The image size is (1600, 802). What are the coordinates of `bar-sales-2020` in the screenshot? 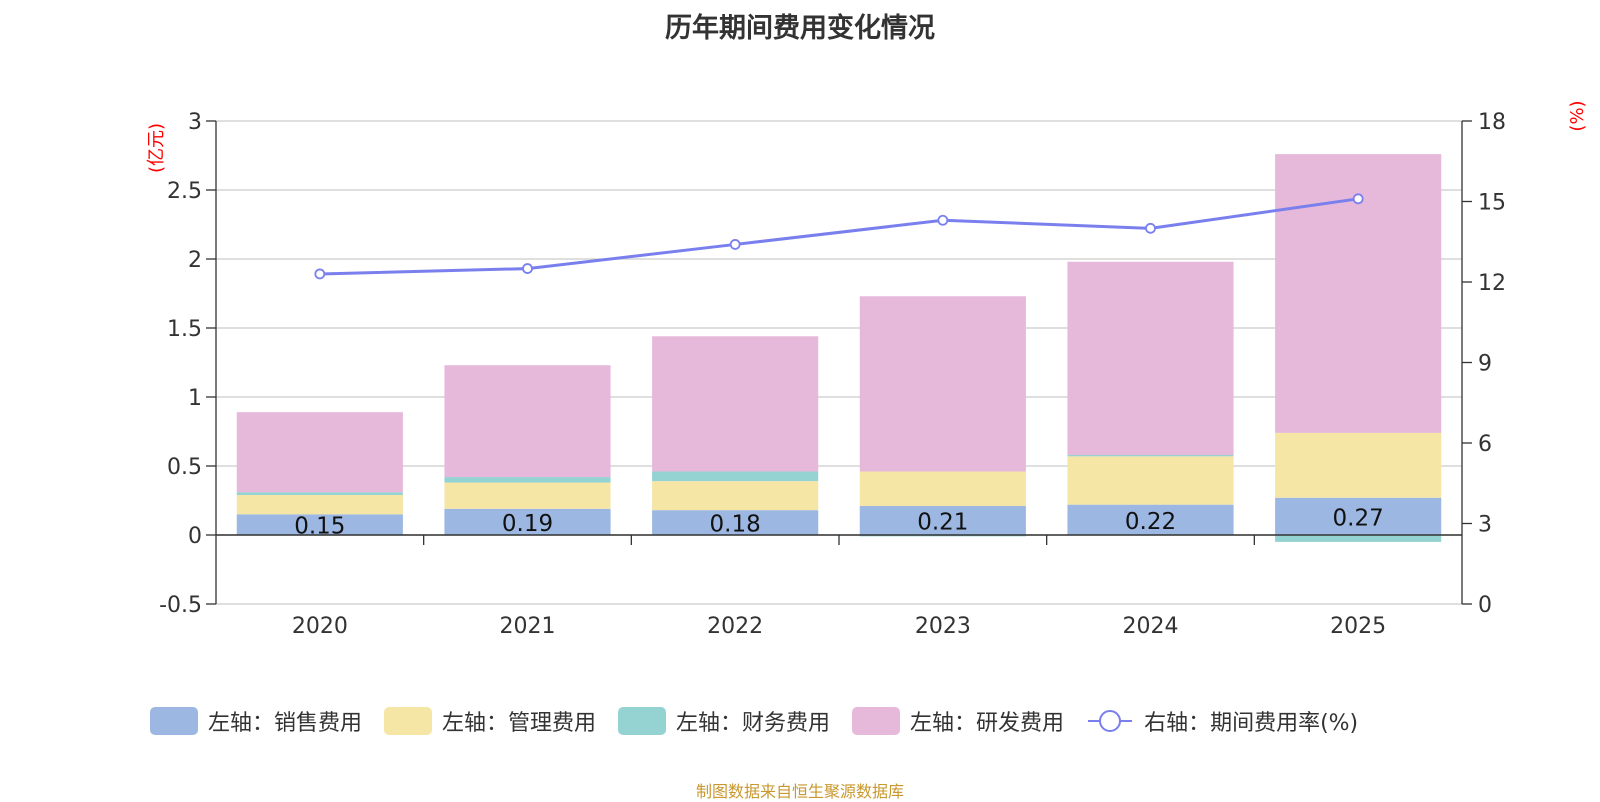 It's located at (319, 524).